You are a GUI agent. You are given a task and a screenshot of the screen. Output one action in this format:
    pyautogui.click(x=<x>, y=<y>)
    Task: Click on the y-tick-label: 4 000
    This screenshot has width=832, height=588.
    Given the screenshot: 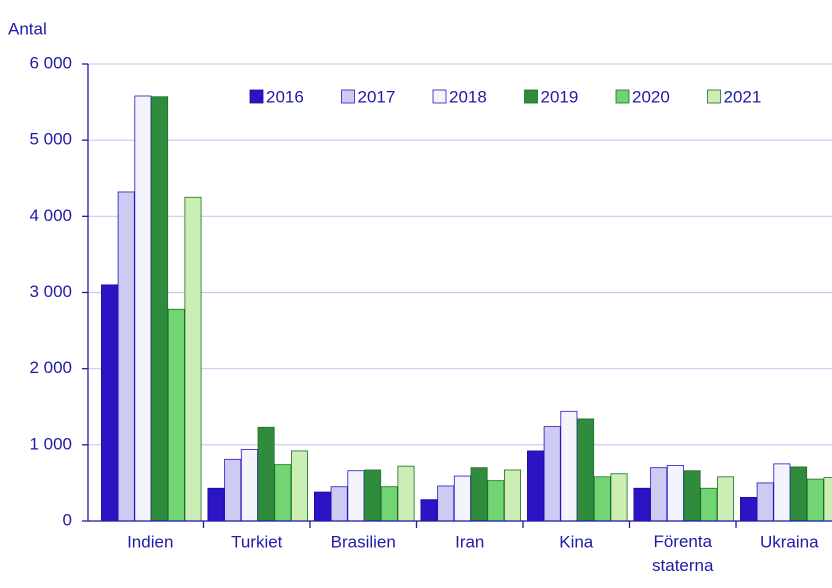 What is the action you would take?
    pyautogui.click(x=50, y=215)
    